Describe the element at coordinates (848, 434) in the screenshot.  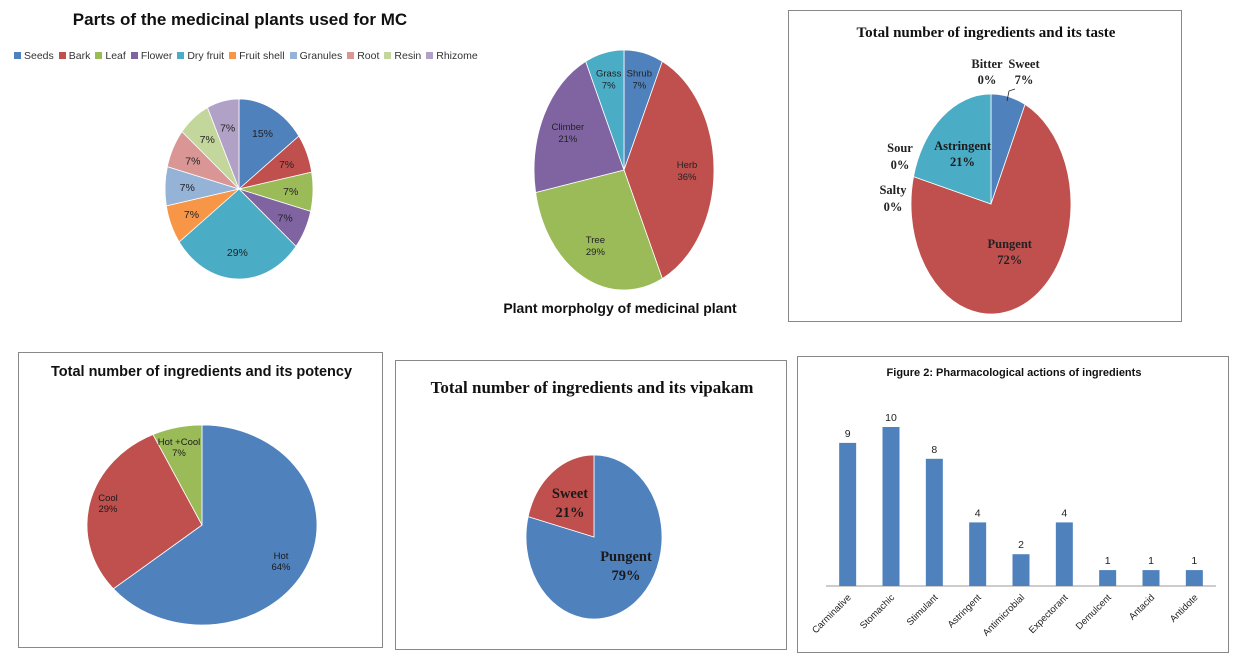
I see `bar-value-label: 9` at that location.